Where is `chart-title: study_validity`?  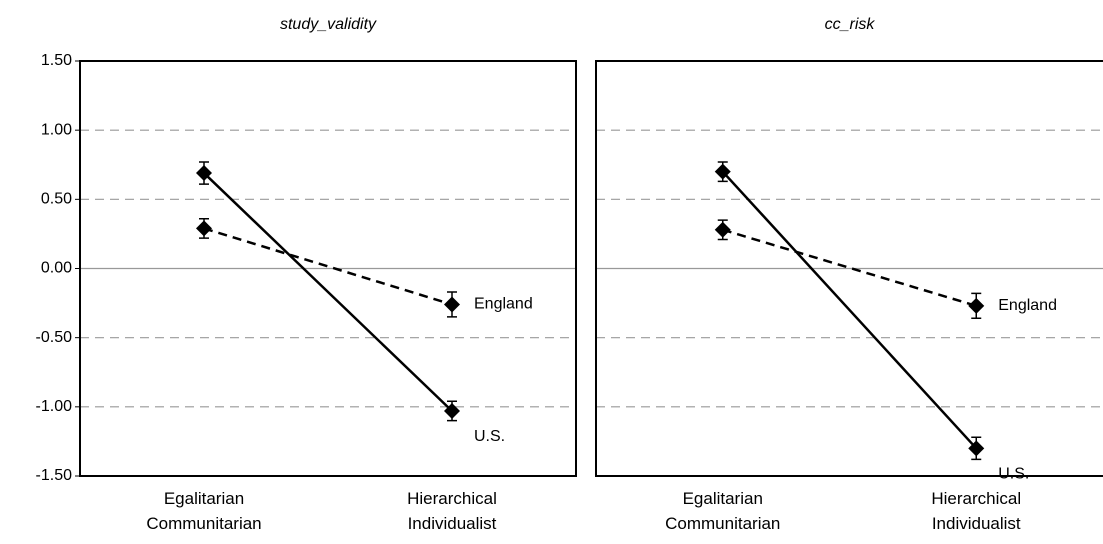
chart-title: study_validity is located at coordinates (328, 24).